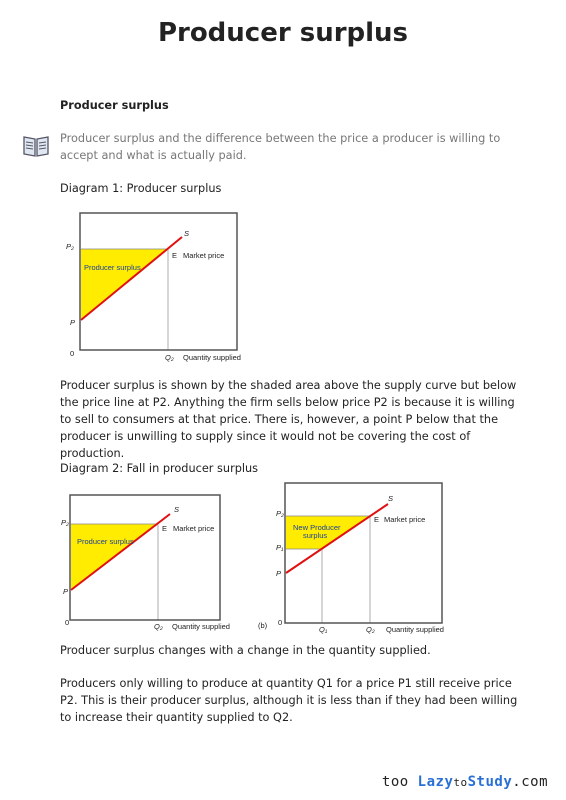 This screenshot has height=800, width=566. What do you see at coordinates (395, 782) in the screenshot?
I see `footer-text: too` at bounding box center [395, 782].